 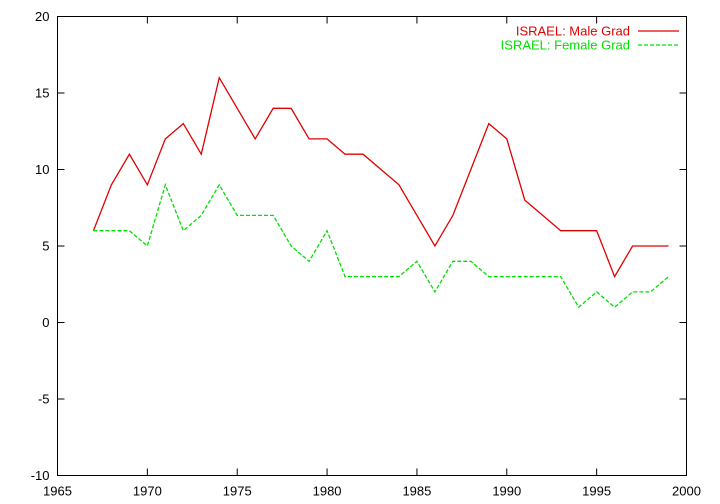 What do you see at coordinates (237, 491) in the screenshot?
I see `x-tick-label: 1975` at bounding box center [237, 491].